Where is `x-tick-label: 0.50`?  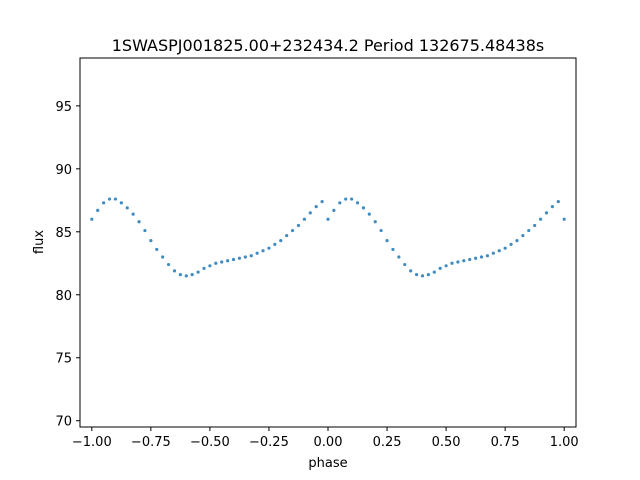 x-tick-label: 0.50 is located at coordinates (446, 442).